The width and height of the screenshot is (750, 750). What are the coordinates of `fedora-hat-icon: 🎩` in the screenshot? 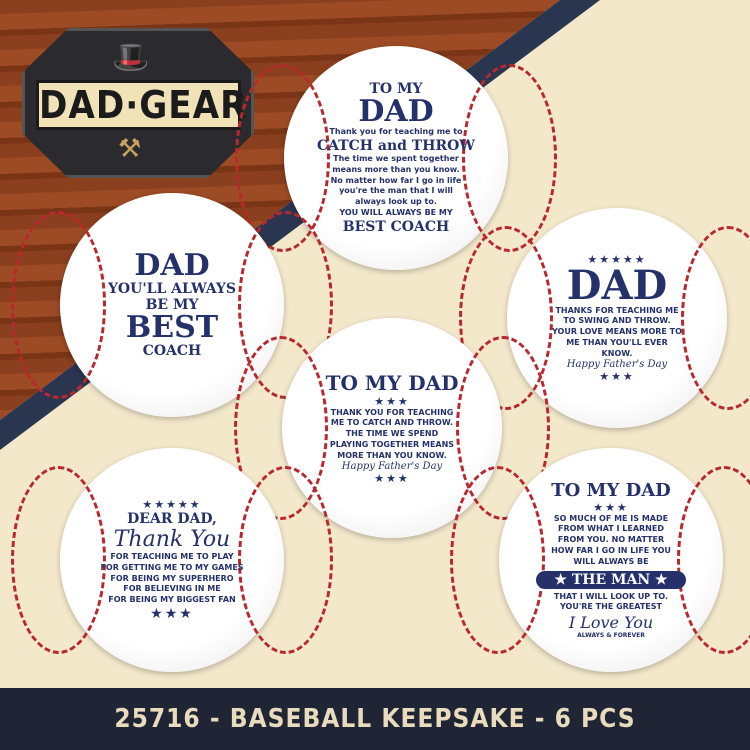 It's located at (131, 57).